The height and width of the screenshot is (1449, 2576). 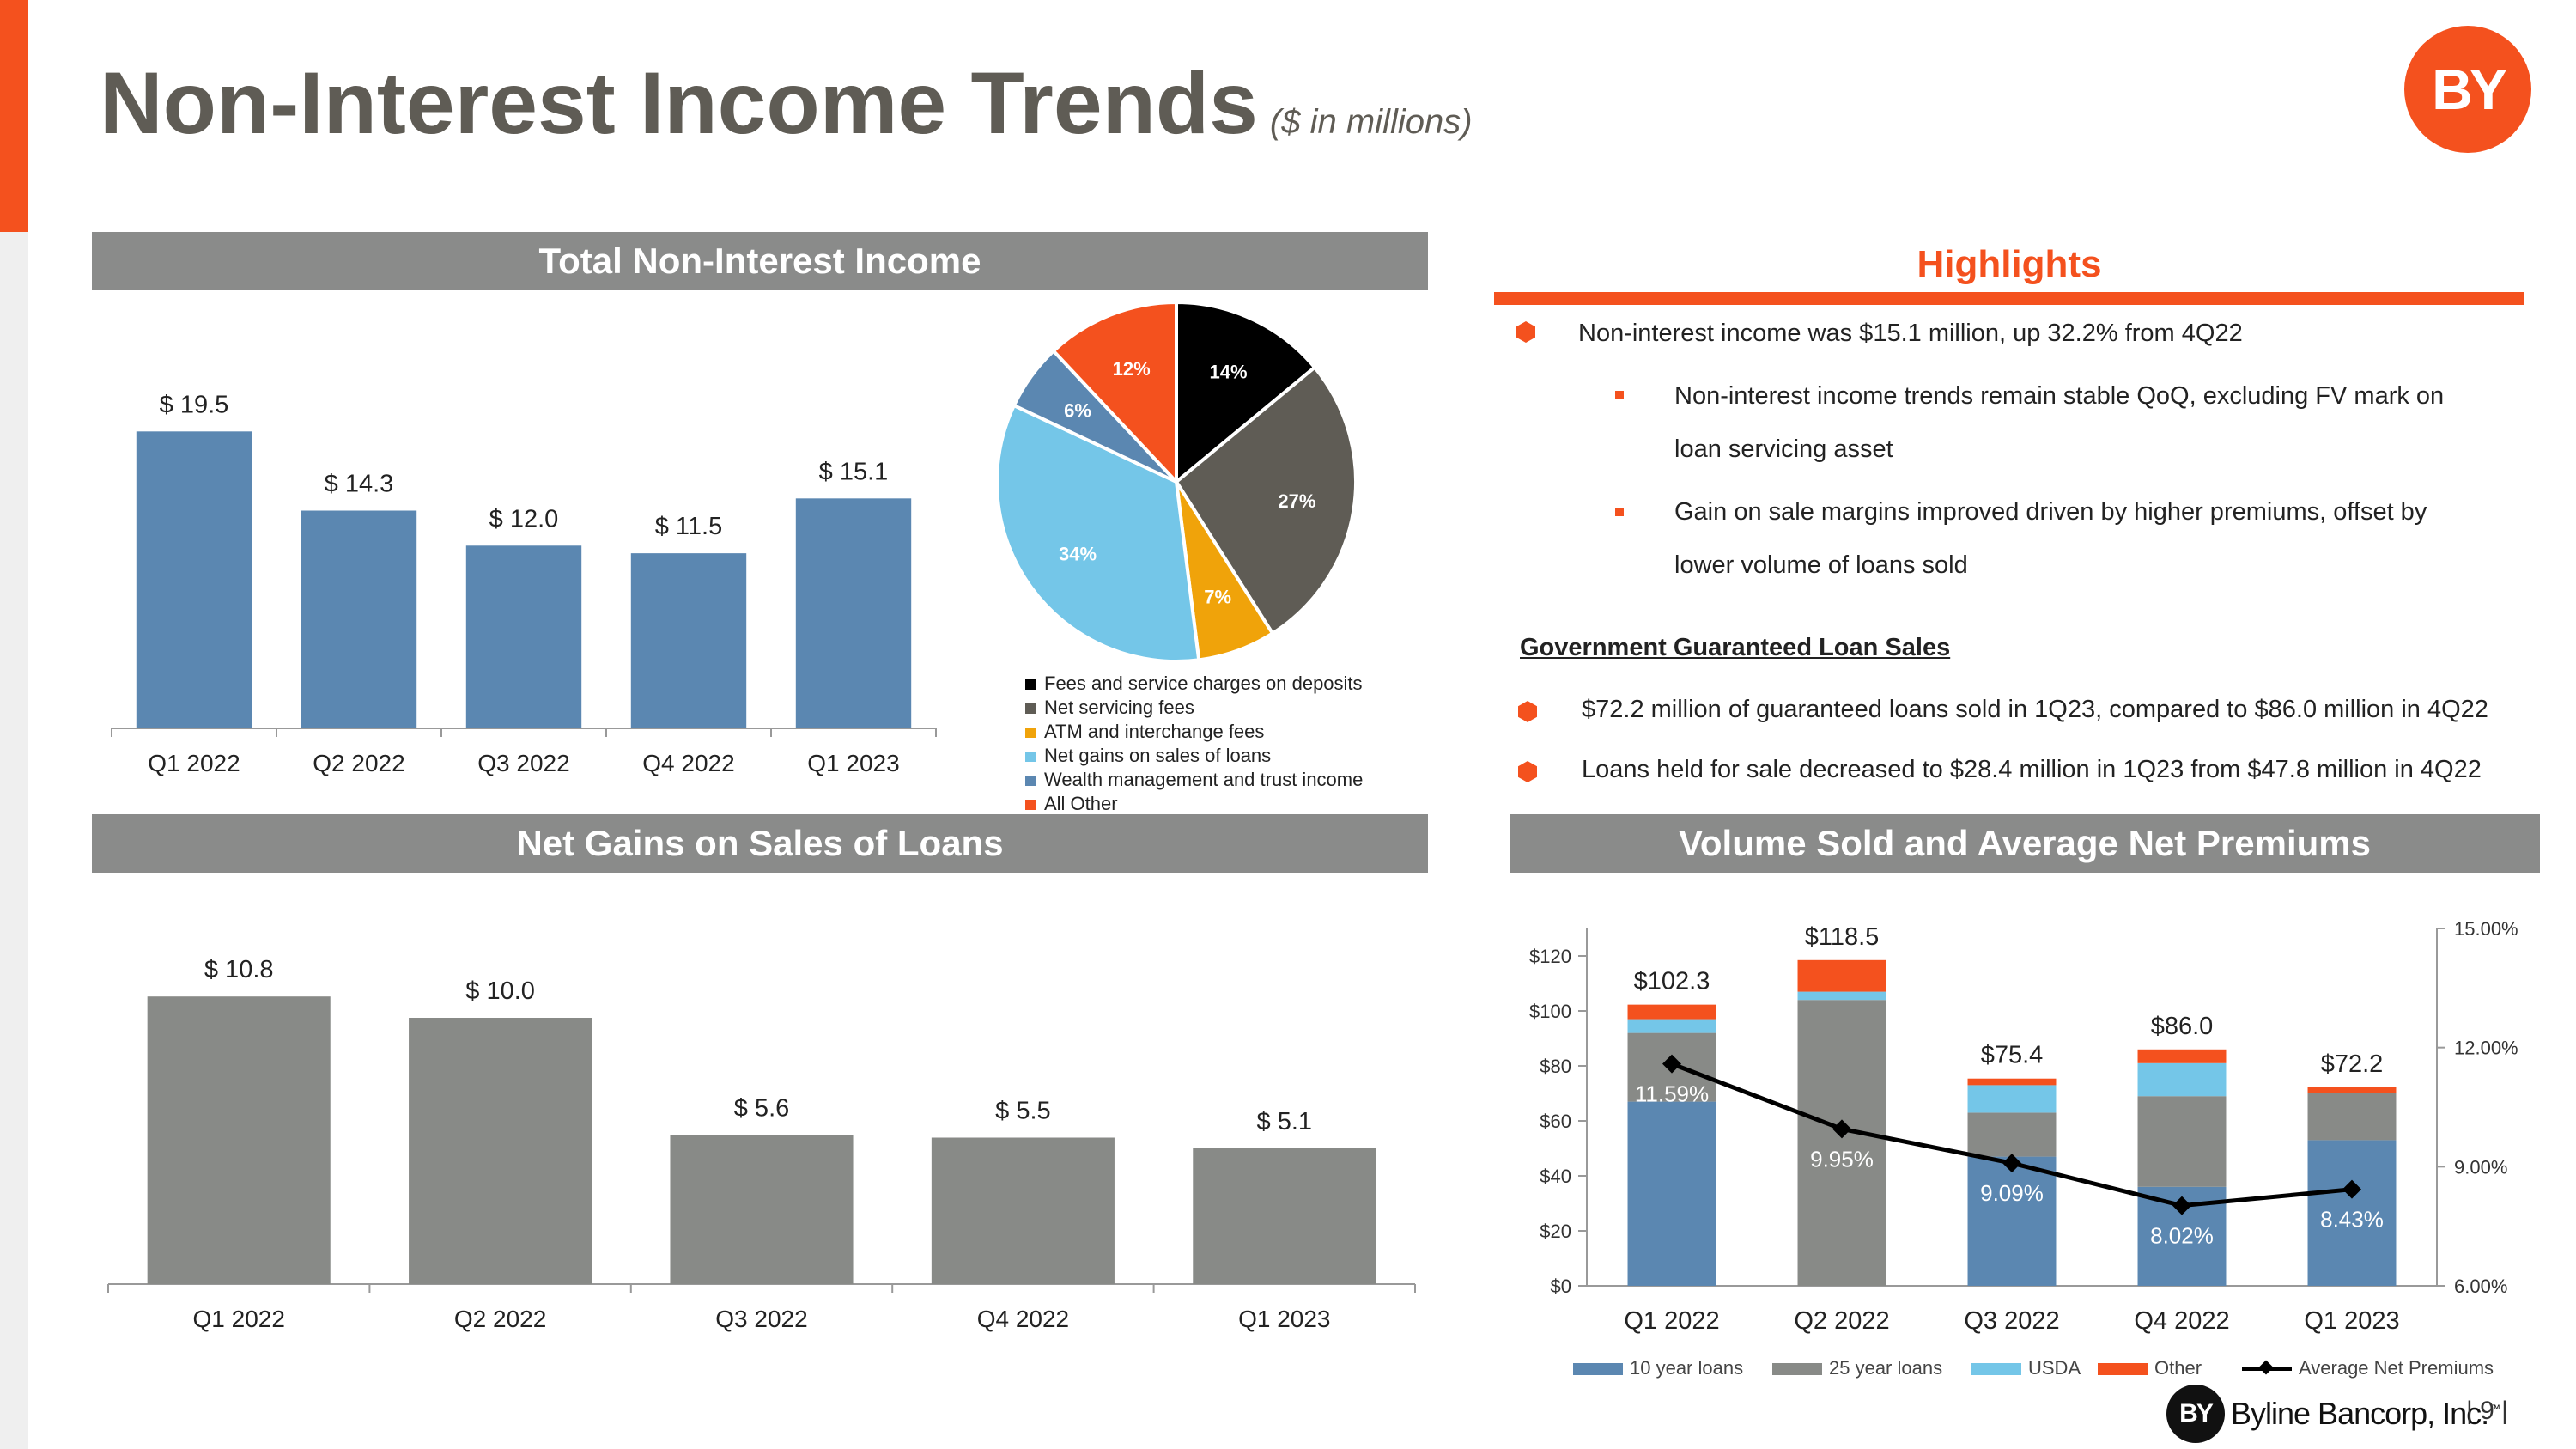 I want to click on y-tick-label: $0, so click(x=1561, y=1286).